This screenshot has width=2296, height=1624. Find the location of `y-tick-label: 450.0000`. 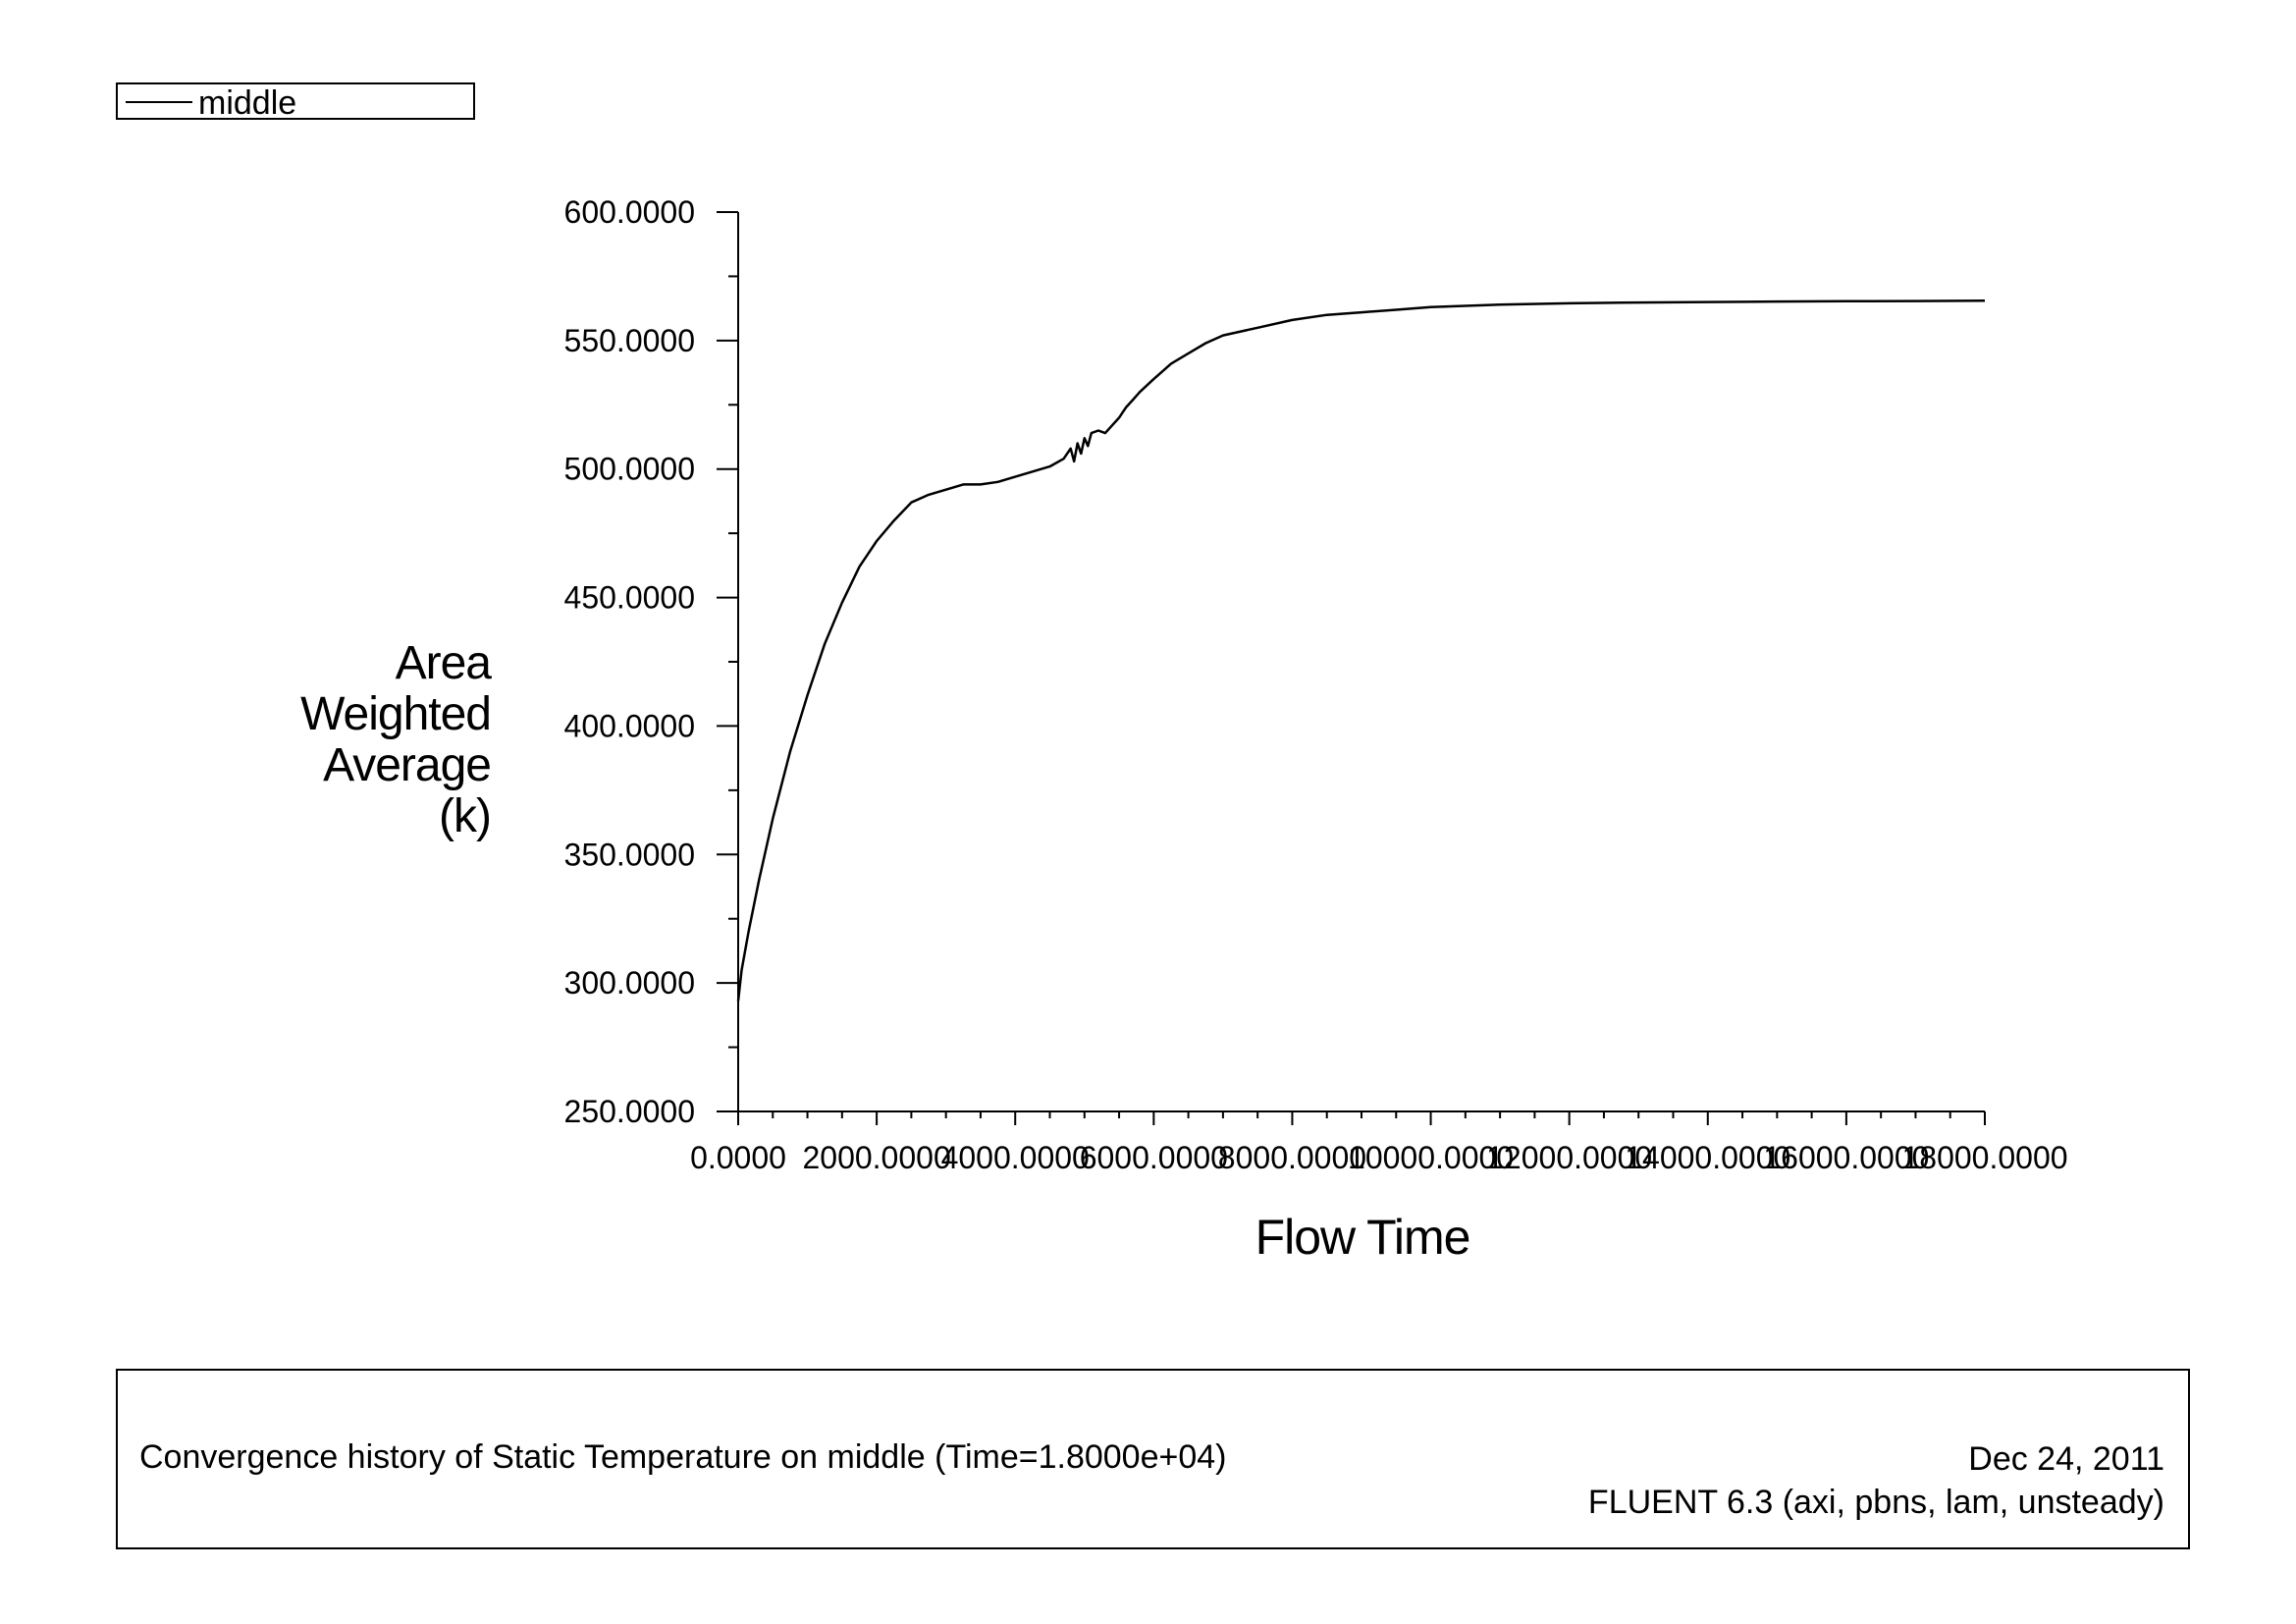

y-tick-label: 450.0000 is located at coordinates (629, 598).